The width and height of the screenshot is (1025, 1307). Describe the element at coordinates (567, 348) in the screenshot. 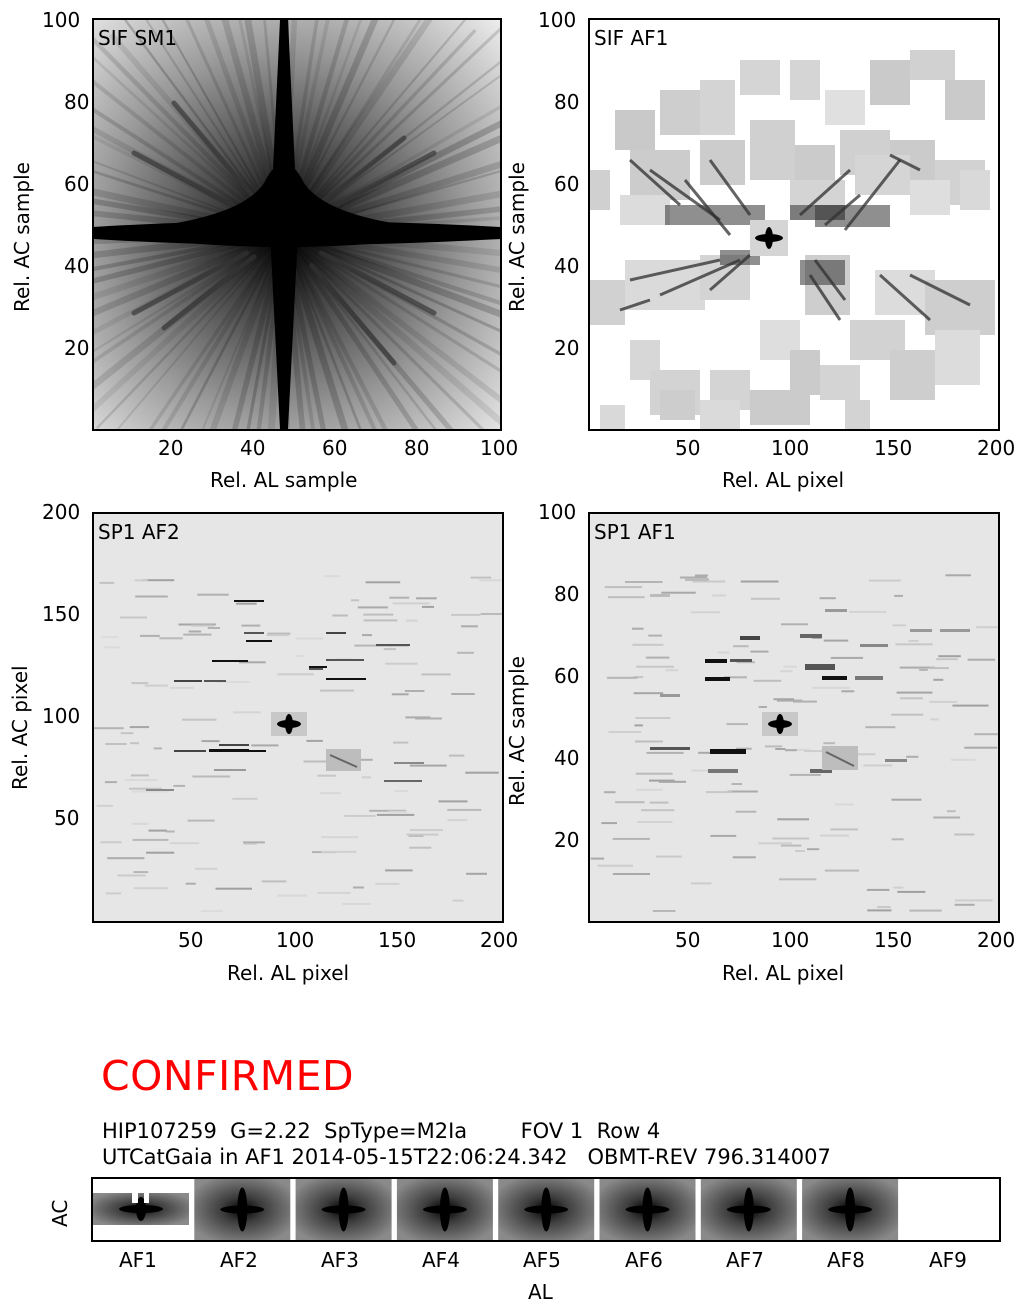

I see `y-tick: 20` at that location.